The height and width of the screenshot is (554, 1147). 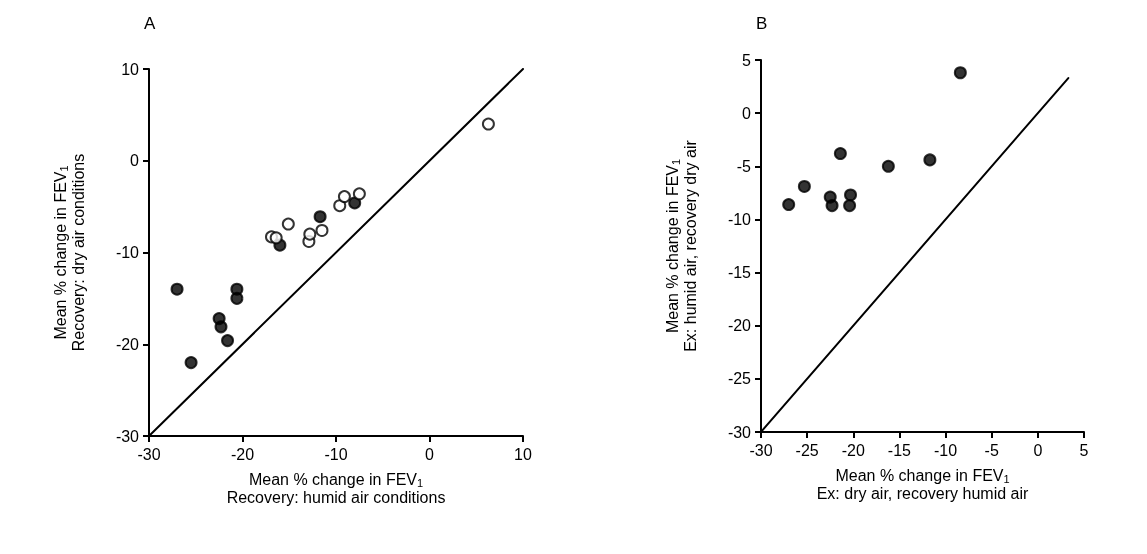 What do you see at coordinates (739, 379) in the screenshot?
I see `y-tick-label: -25` at bounding box center [739, 379].